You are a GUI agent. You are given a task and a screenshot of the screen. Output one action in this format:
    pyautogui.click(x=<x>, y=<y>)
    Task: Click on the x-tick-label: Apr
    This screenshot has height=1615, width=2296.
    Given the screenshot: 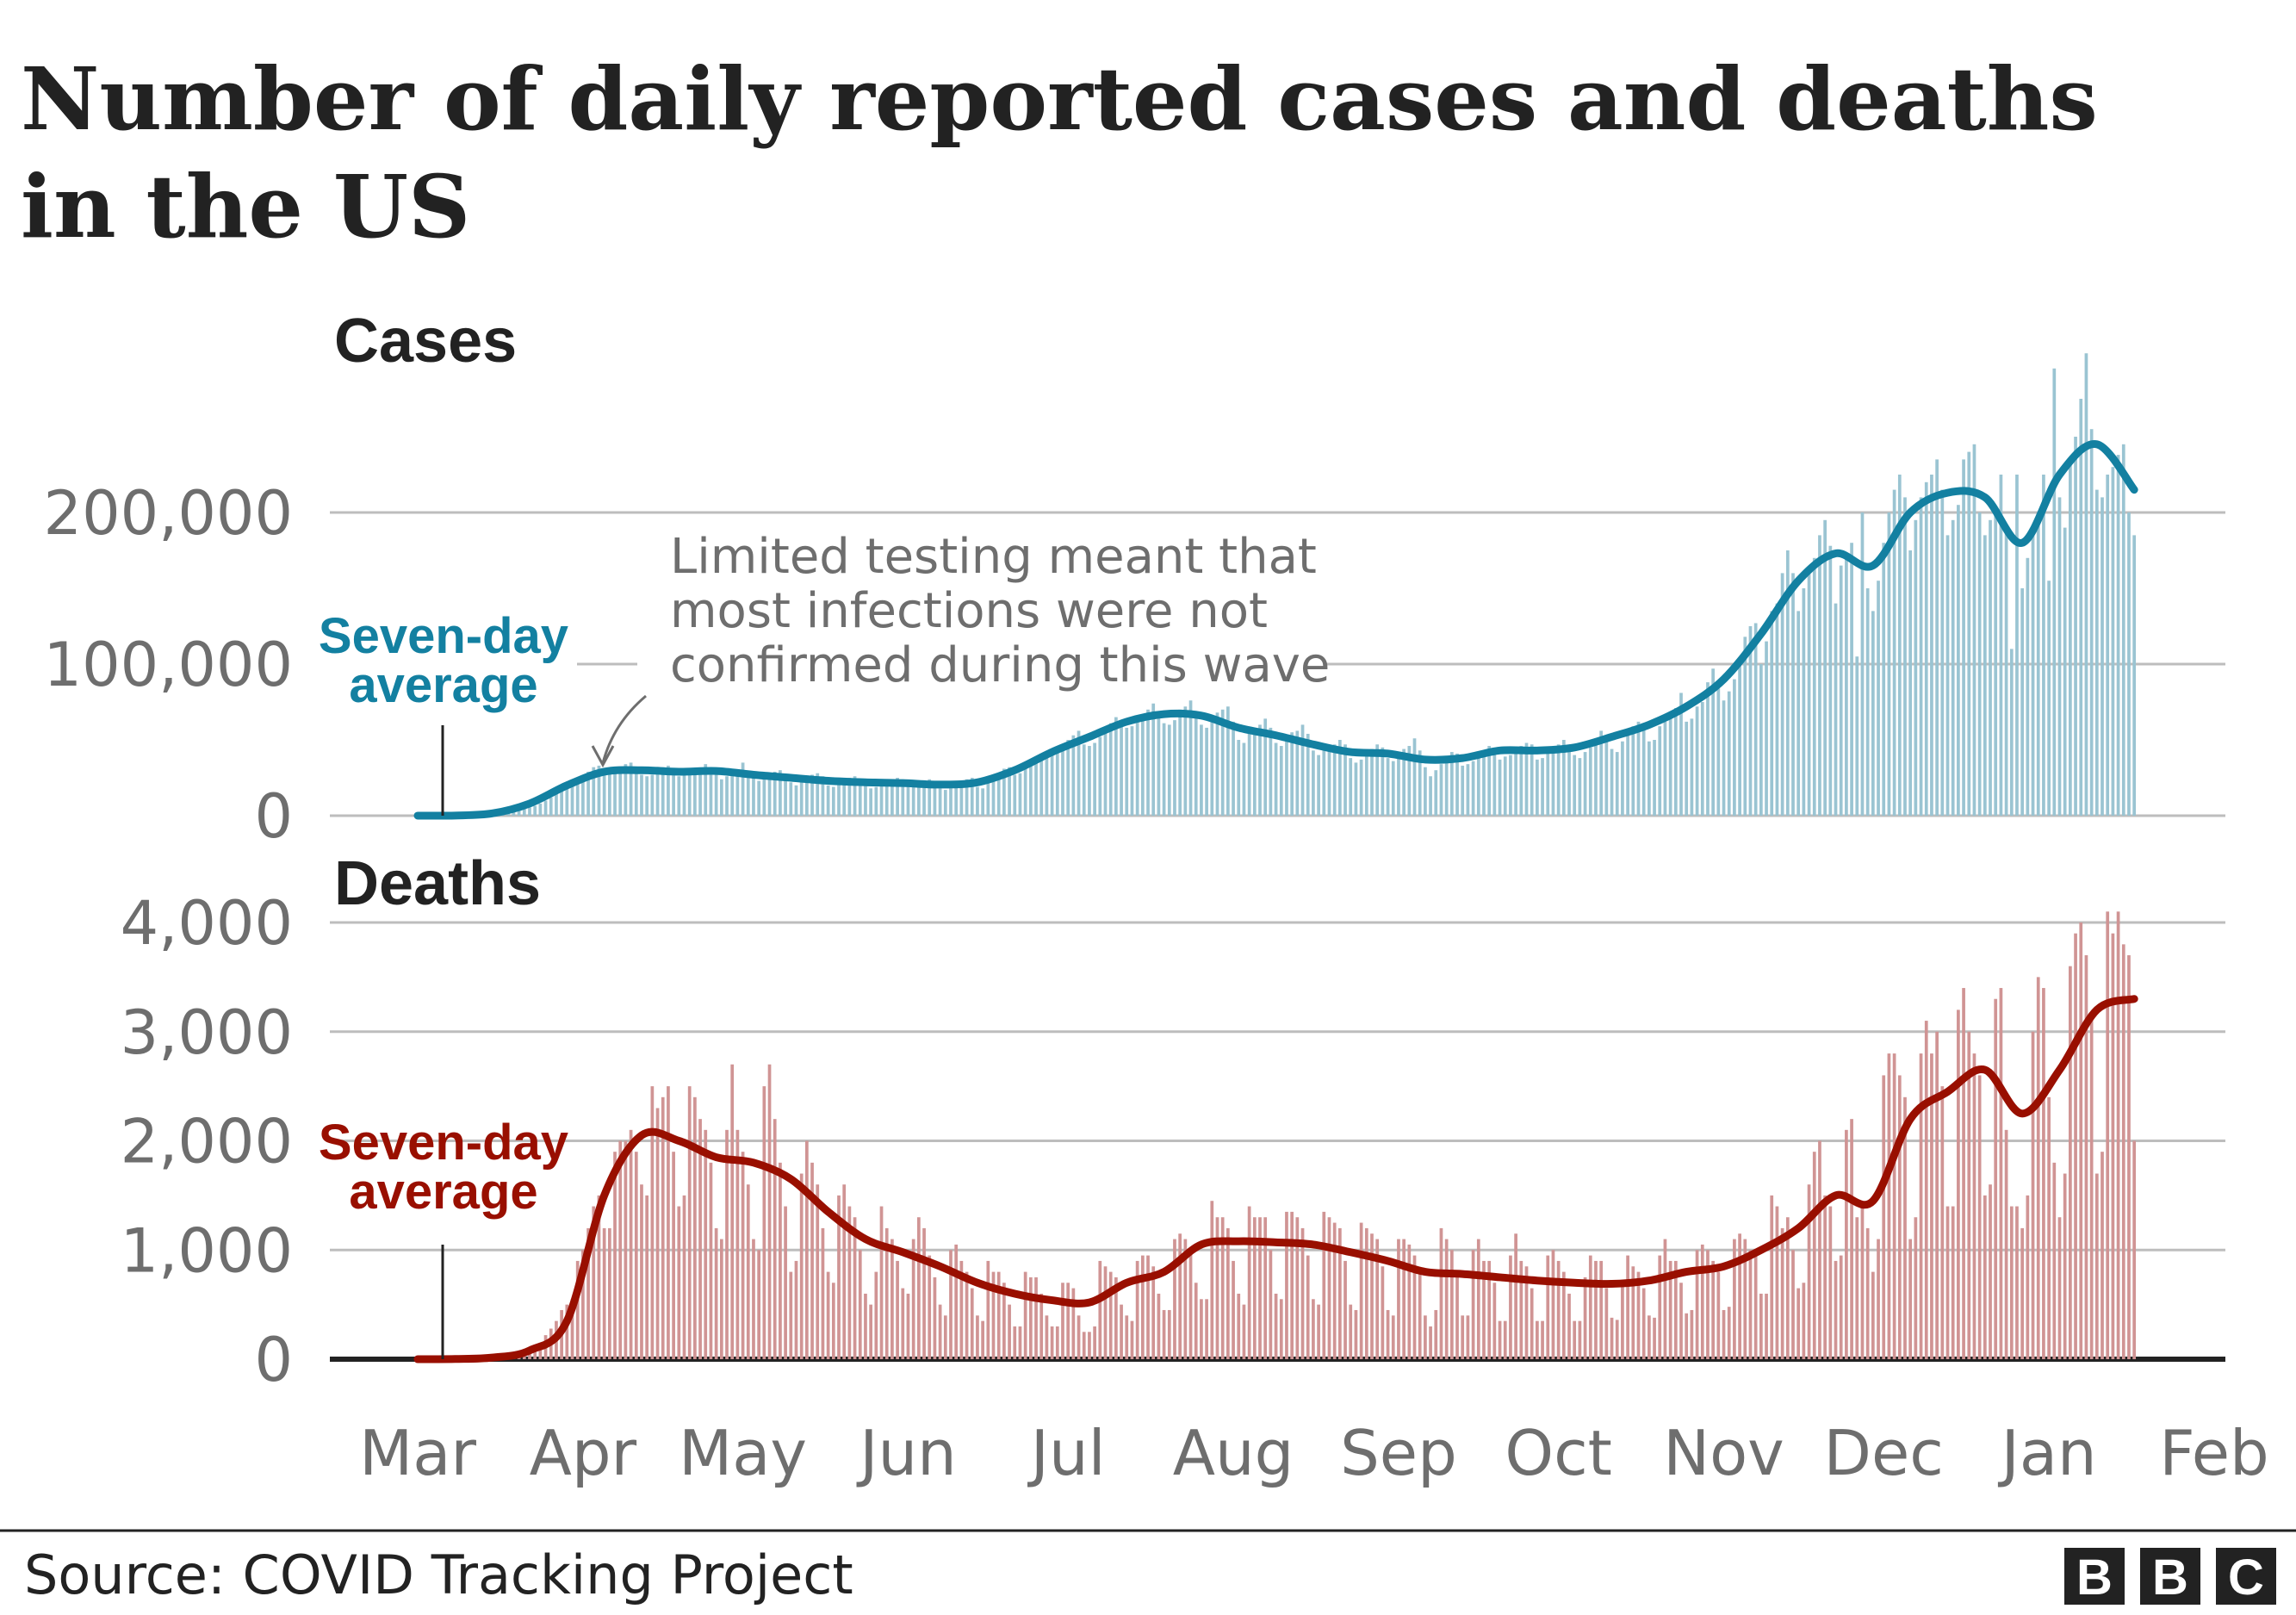 What is the action you would take?
    pyautogui.click(x=583, y=1453)
    